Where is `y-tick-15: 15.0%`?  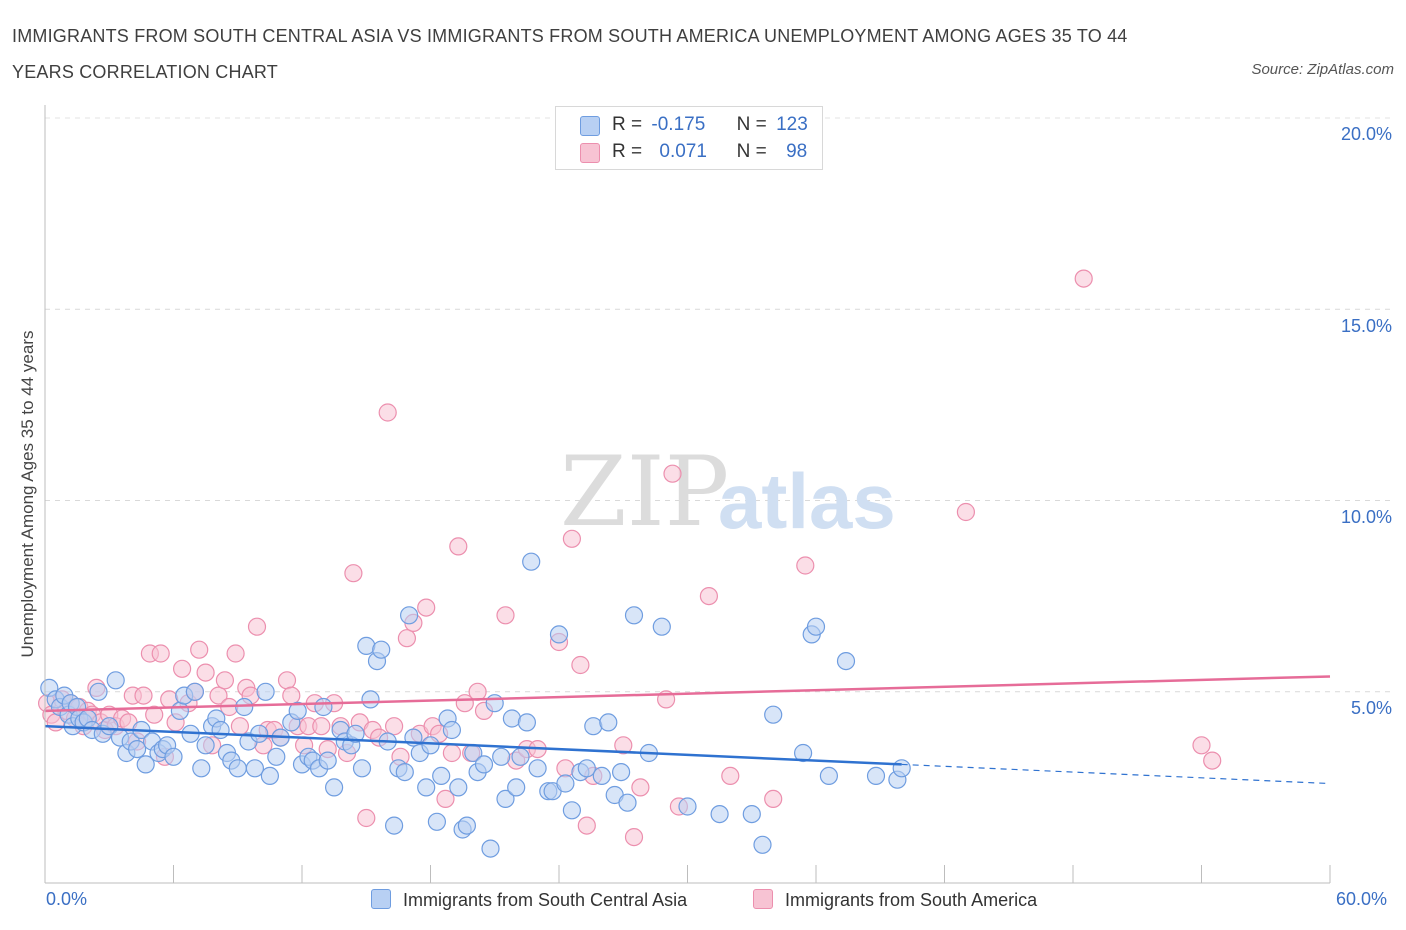
y-tick-15: 15.0% is located at coordinates (1366, 326).